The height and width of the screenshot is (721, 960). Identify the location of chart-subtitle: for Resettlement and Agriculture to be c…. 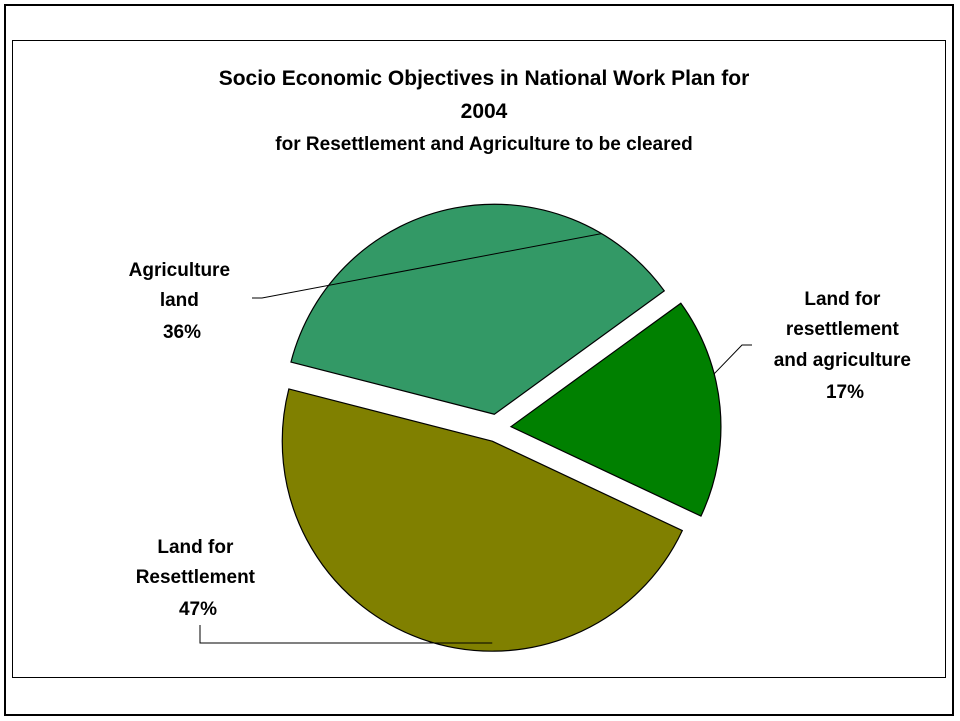
(483, 144).